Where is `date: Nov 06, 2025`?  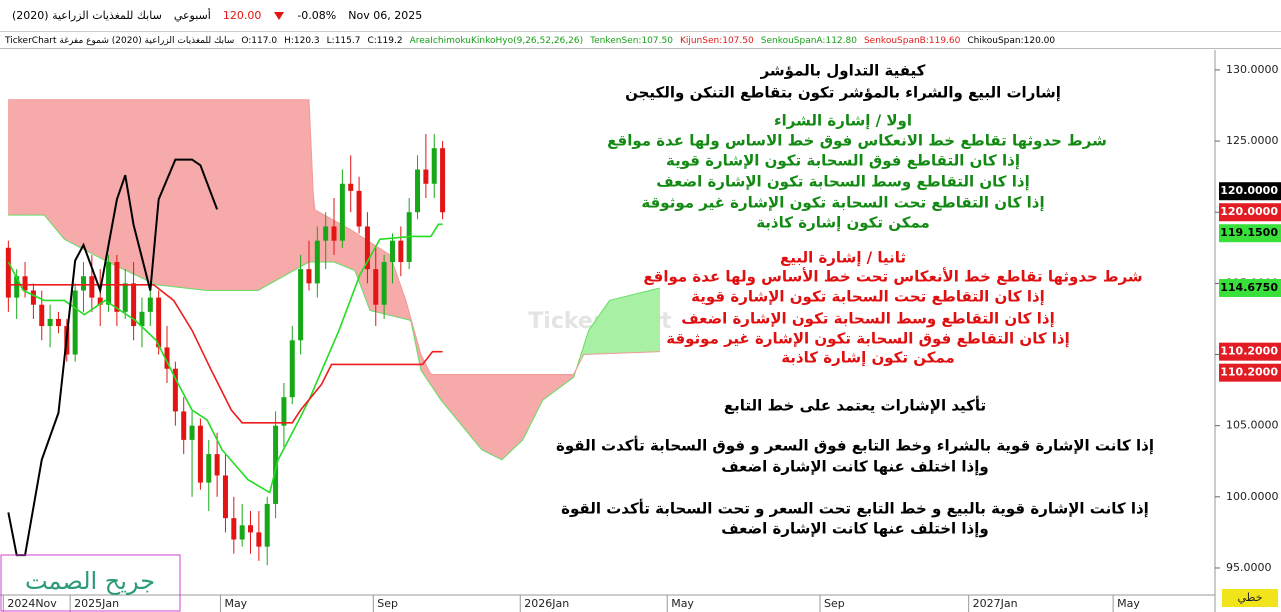
date: Nov 06, 2025 is located at coordinates (385, 15).